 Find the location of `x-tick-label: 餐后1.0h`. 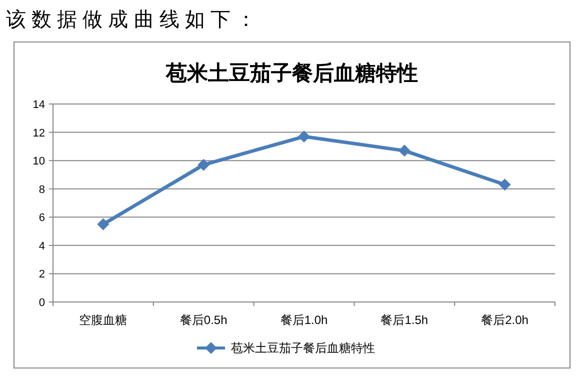

x-tick-label: 餐后1.0h is located at coordinates (304, 320).